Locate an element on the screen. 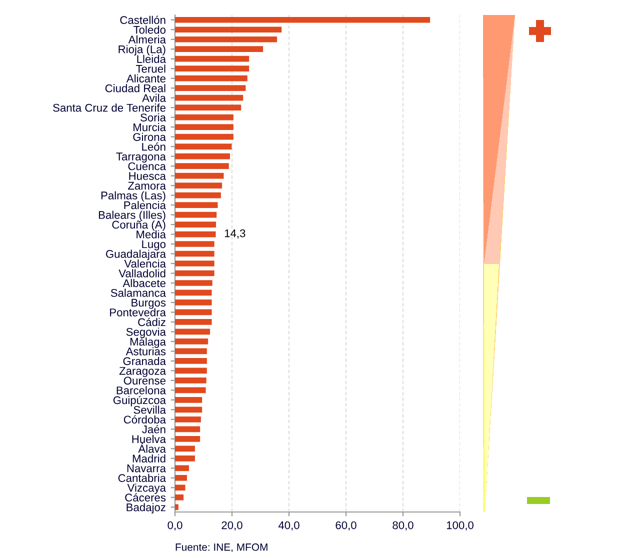 The height and width of the screenshot is (558, 630). y-tick-label: Valladolid is located at coordinates (142, 273).